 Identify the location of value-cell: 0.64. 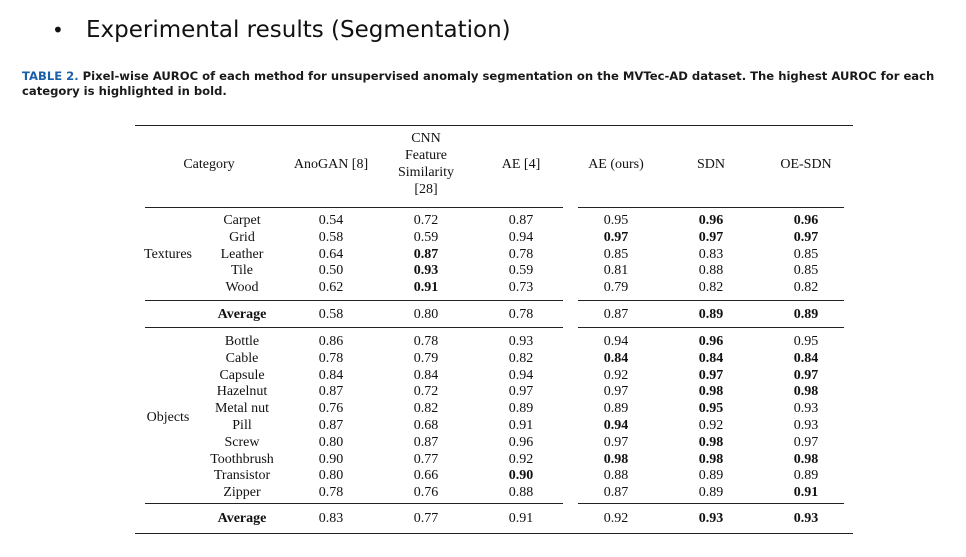
(331, 254).